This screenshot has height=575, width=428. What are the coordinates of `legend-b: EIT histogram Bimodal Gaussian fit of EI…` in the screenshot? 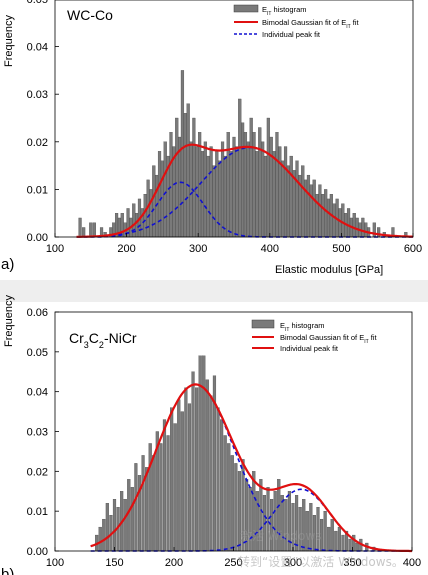 It's located at (314, 336).